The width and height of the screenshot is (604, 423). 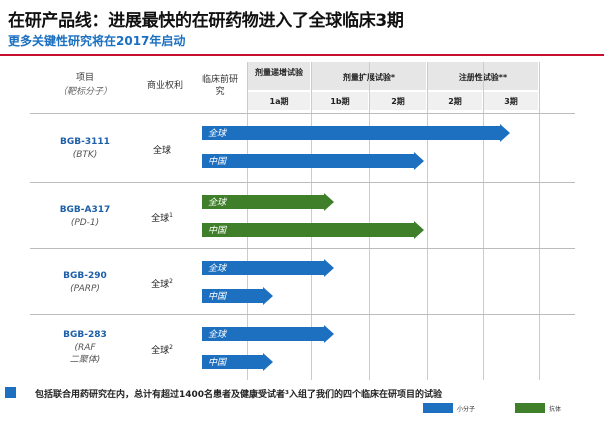 I want to click on legend-small-molecule: 小分子, so click(x=449, y=408).